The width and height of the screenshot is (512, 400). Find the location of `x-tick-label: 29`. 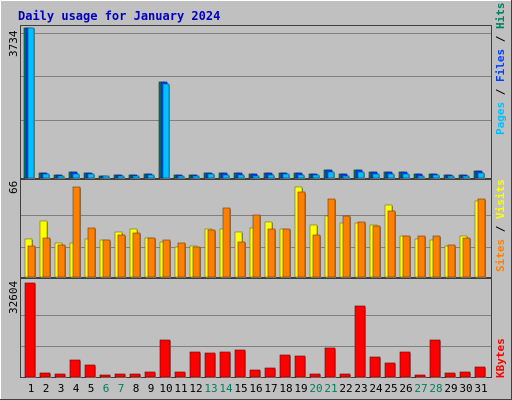

x-tick-label: 29 is located at coordinates (450, 388).